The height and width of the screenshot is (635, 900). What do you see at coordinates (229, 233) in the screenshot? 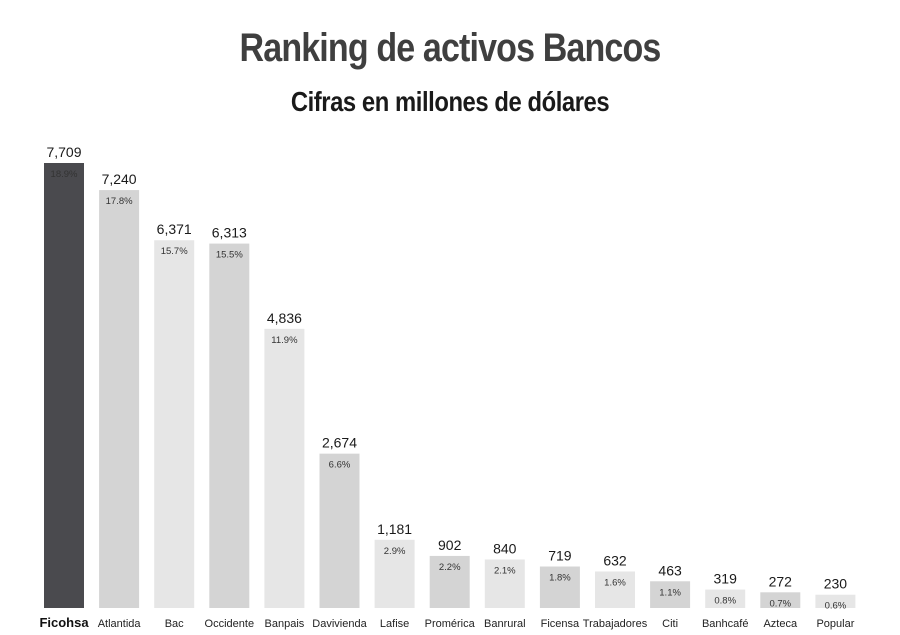
I see `value-label-4: 6,313` at bounding box center [229, 233].